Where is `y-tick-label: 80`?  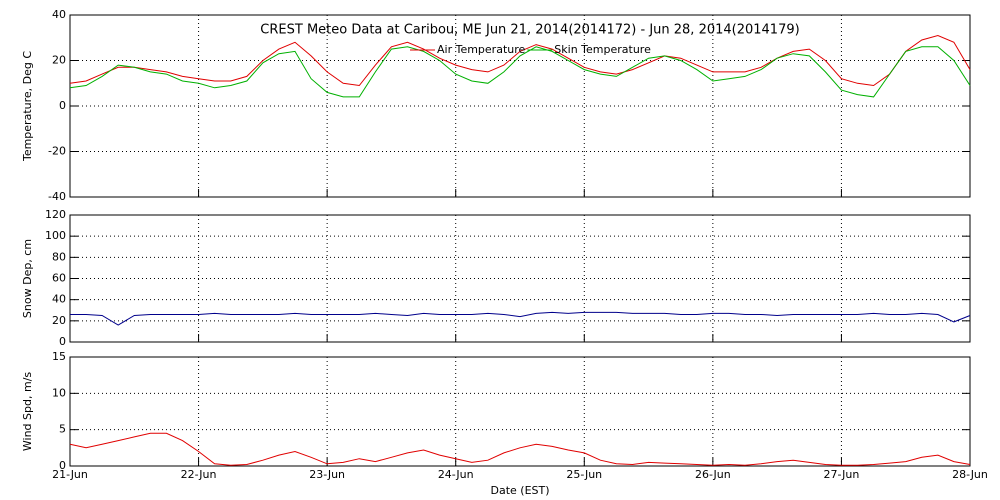 y-tick-label: 80 is located at coordinates (59, 256).